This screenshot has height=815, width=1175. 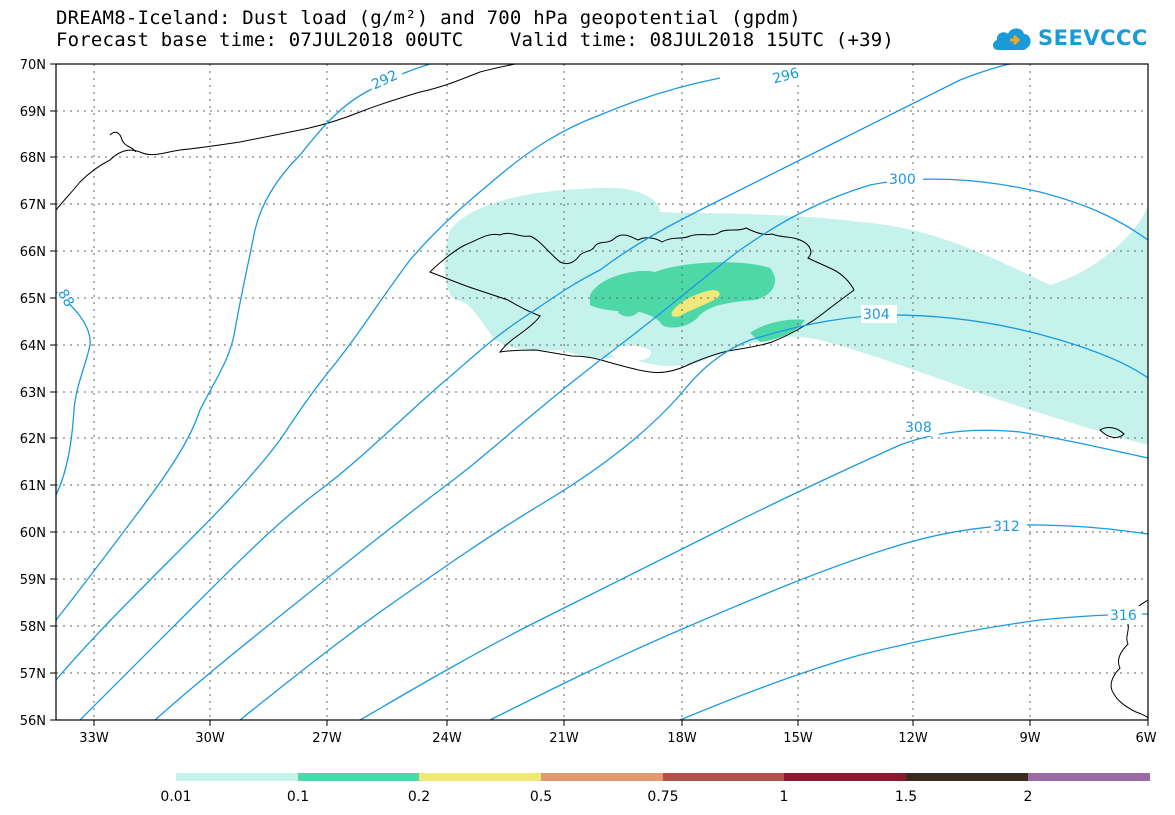 What do you see at coordinates (918, 428) in the screenshot?
I see `contour-label-308: 308` at bounding box center [918, 428].